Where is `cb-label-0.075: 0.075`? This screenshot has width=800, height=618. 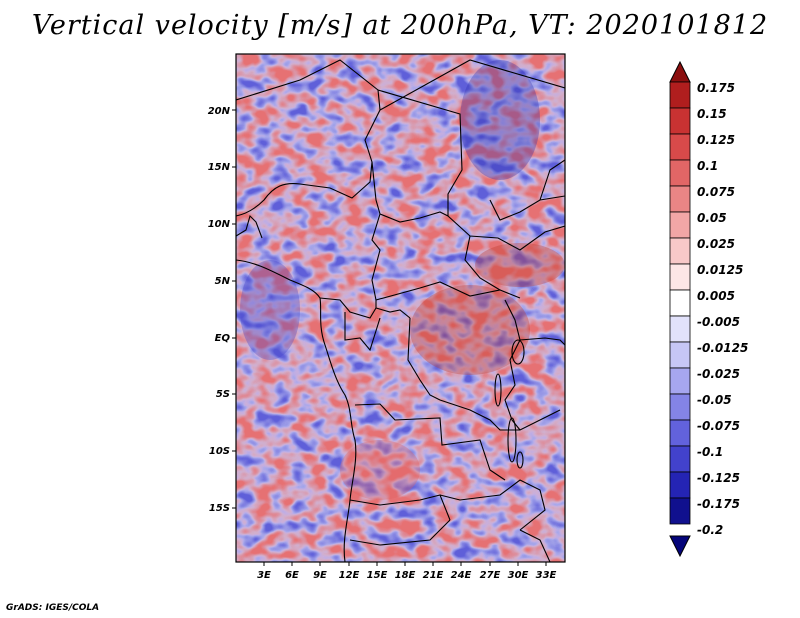
cb-label-0.075: 0.075 is located at coordinates (716, 192).